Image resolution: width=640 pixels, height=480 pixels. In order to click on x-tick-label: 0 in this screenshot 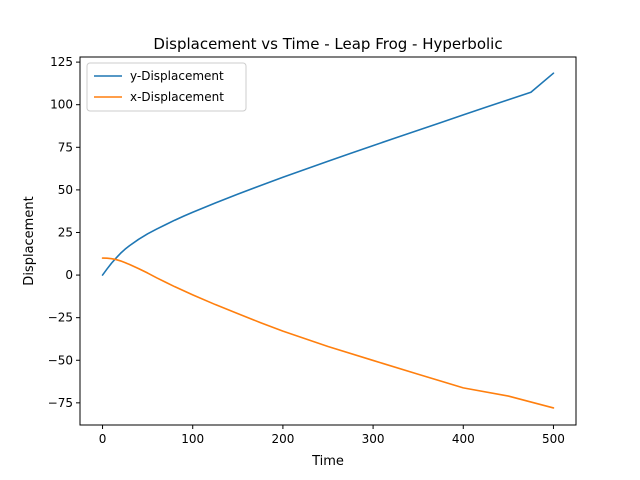, I will do `click(103, 439)`.